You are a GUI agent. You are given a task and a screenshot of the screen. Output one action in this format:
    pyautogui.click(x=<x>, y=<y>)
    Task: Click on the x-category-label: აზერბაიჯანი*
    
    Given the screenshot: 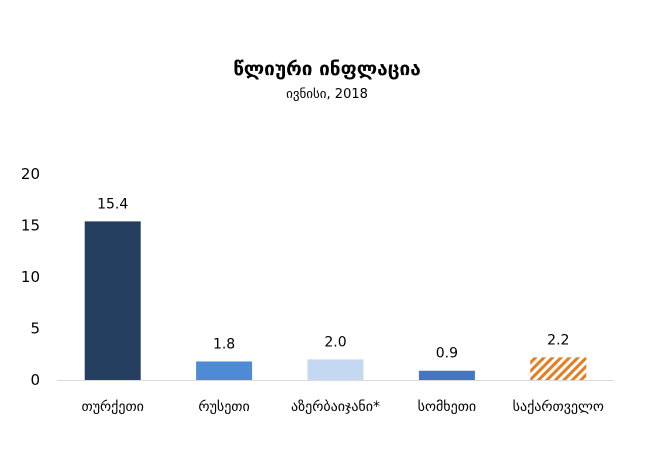 What is the action you would take?
    pyautogui.click(x=335, y=406)
    